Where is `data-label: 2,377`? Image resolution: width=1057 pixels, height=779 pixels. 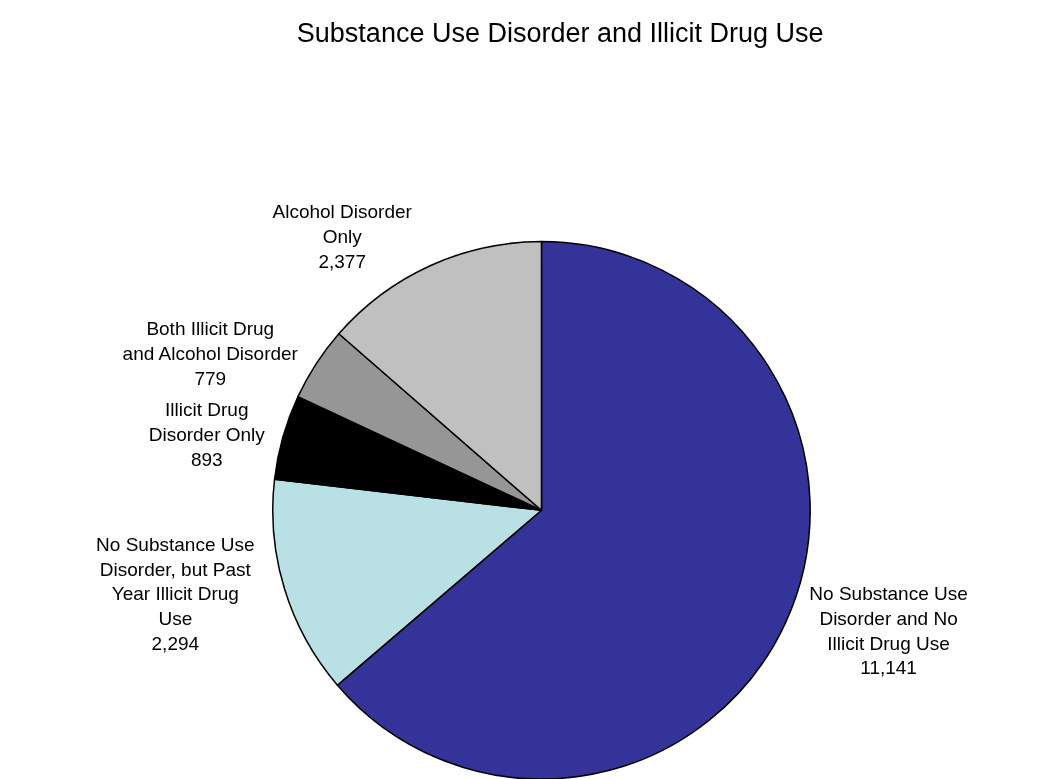
data-label: 2,377 is located at coordinates (342, 261).